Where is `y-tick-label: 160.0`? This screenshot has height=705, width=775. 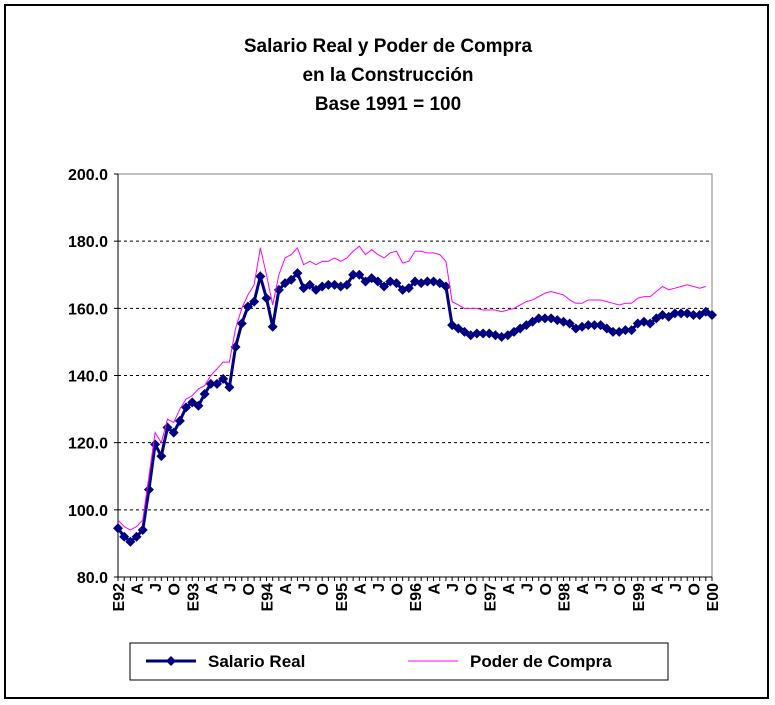
y-tick-label: 160.0 is located at coordinates (88, 309).